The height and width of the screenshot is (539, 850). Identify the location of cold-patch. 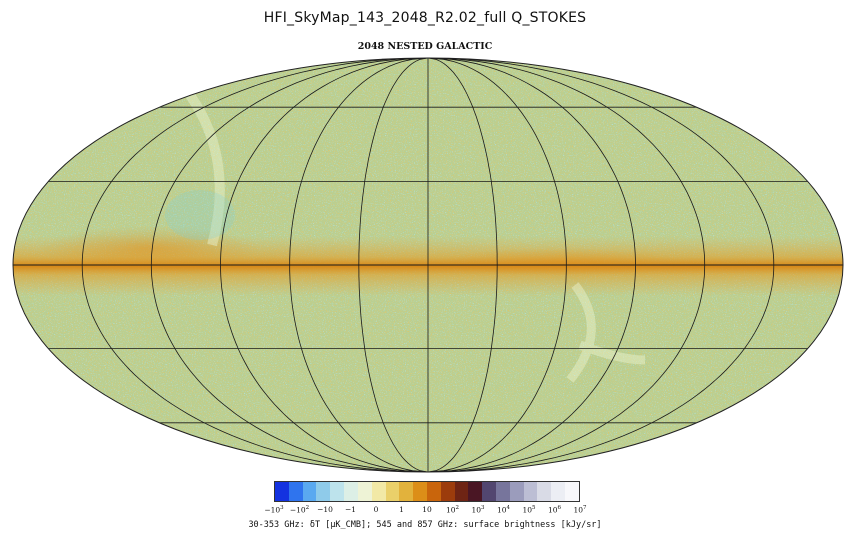
(200, 215).